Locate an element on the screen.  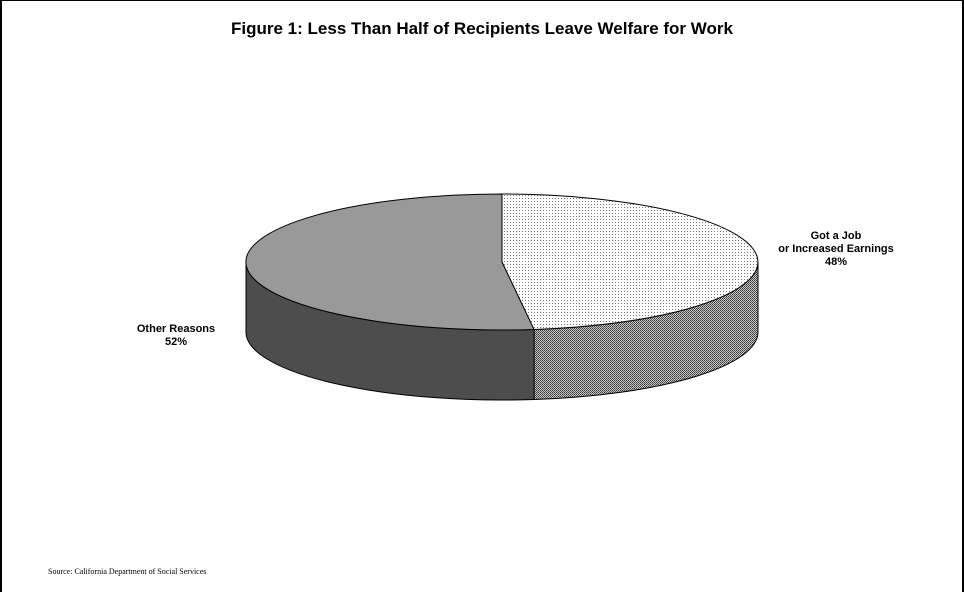
label-got-a-job: Got a Job or Increased Earnings 48% is located at coordinates (836, 249).